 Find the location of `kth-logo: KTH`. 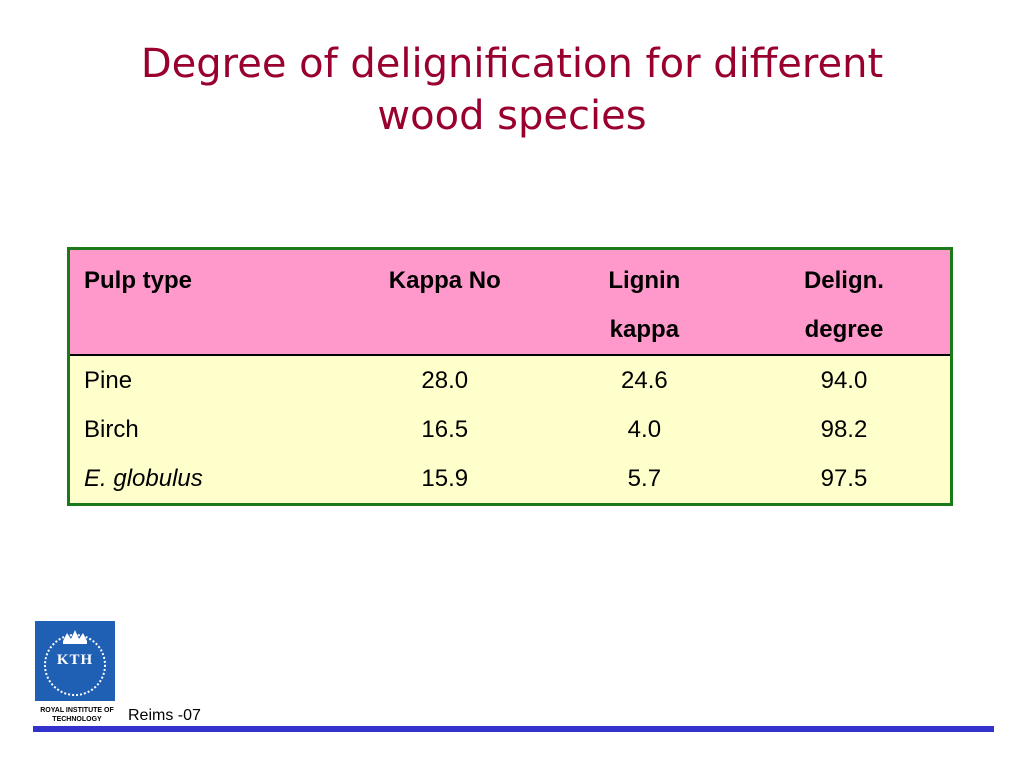

kth-logo: KTH is located at coordinates (75, 661).